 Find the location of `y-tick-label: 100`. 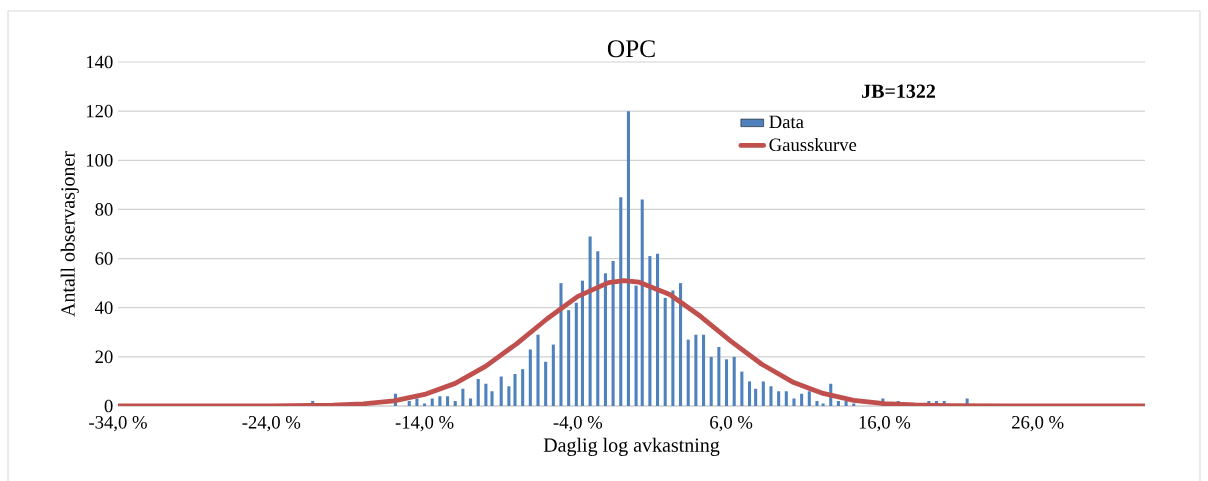

y-tick-label: 100 is located at coordinates (99, 160).